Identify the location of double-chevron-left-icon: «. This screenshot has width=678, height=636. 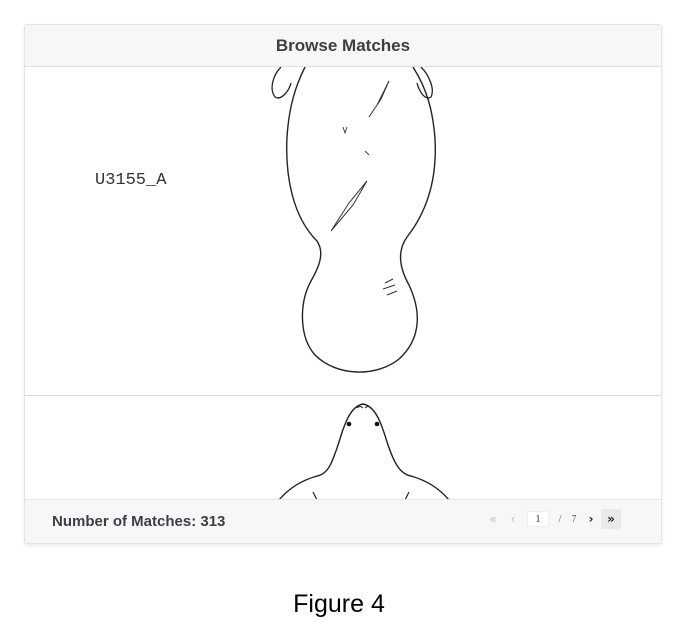
(493, 519).